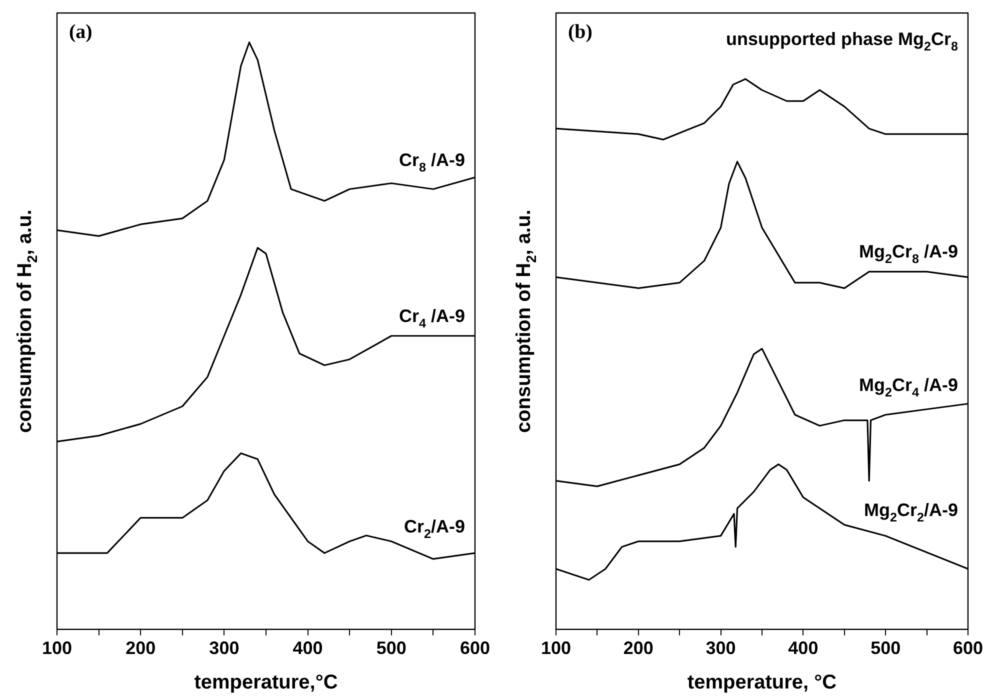 This screenshot has height=699, width=986. I want to click on chart-title: (a), so click(80, 32).